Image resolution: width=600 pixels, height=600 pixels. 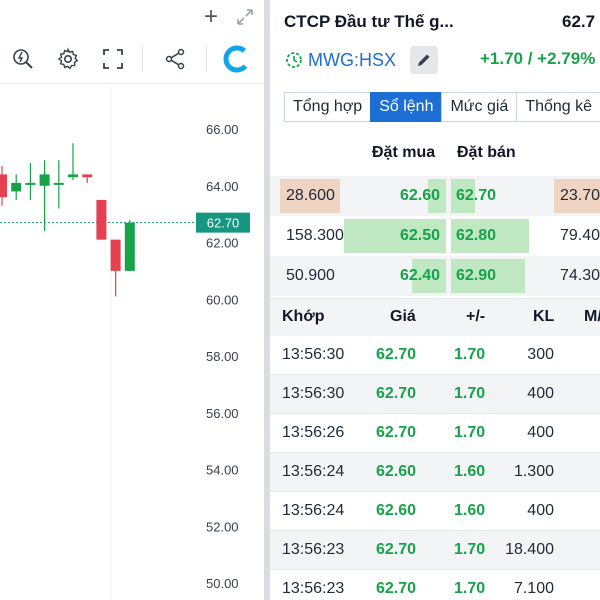 I want to click on trades-header: Khớp Giá +/- KL M/, so click(x=435, y=317).